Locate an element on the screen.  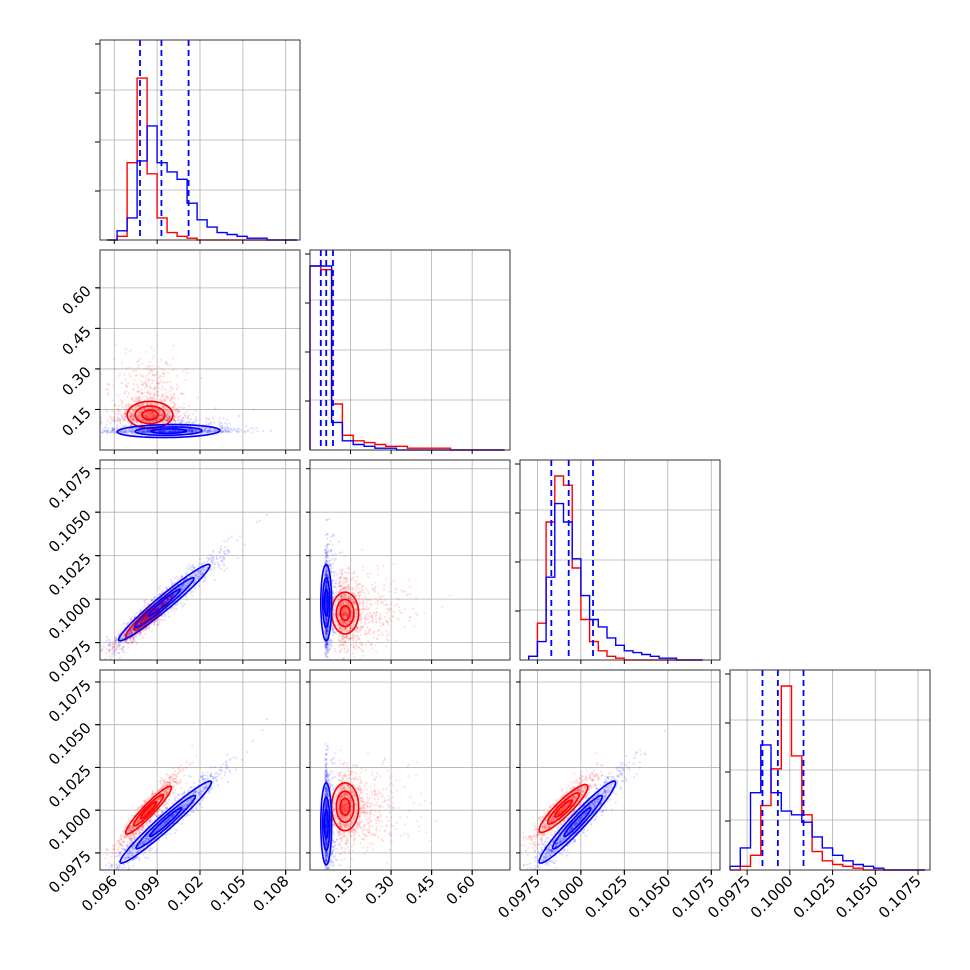
panel-frame is located at coordinates (410, 350).